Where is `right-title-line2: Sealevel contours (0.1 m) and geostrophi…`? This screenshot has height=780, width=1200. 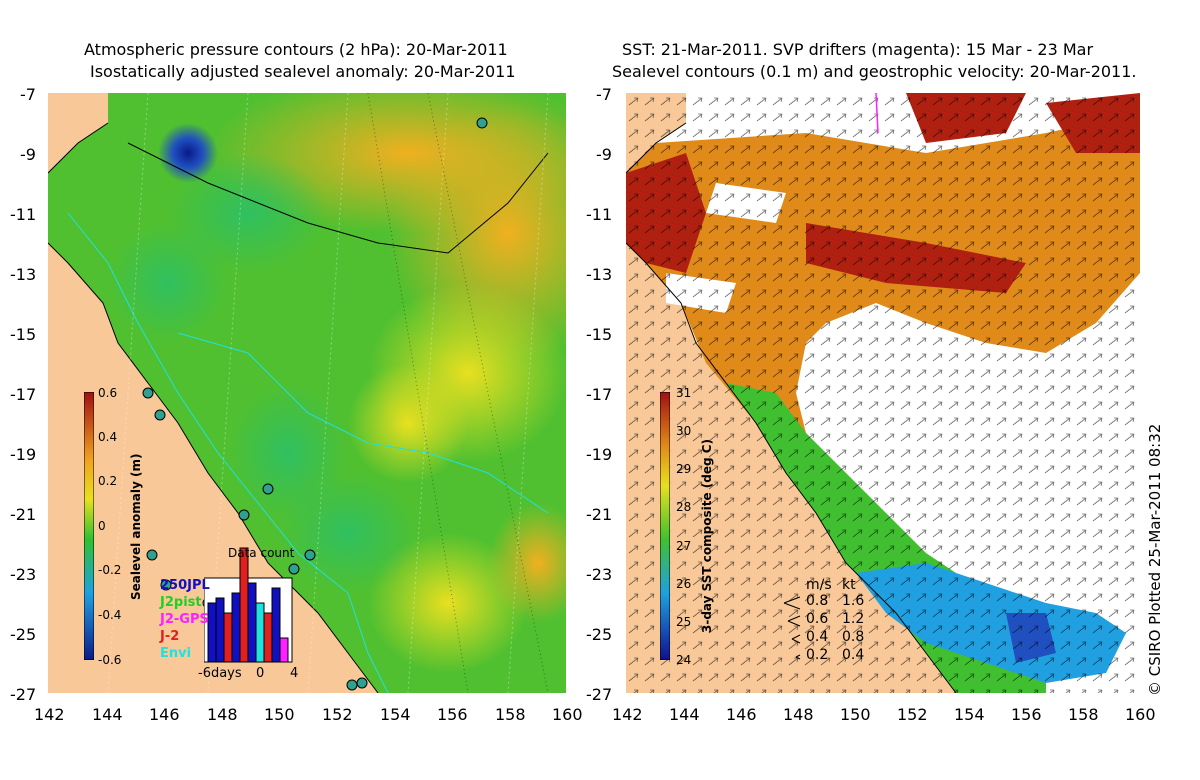
right-title-line2: Sealevel contours (0.1 m) and geostrophi… is located at coordinates (874, 71).